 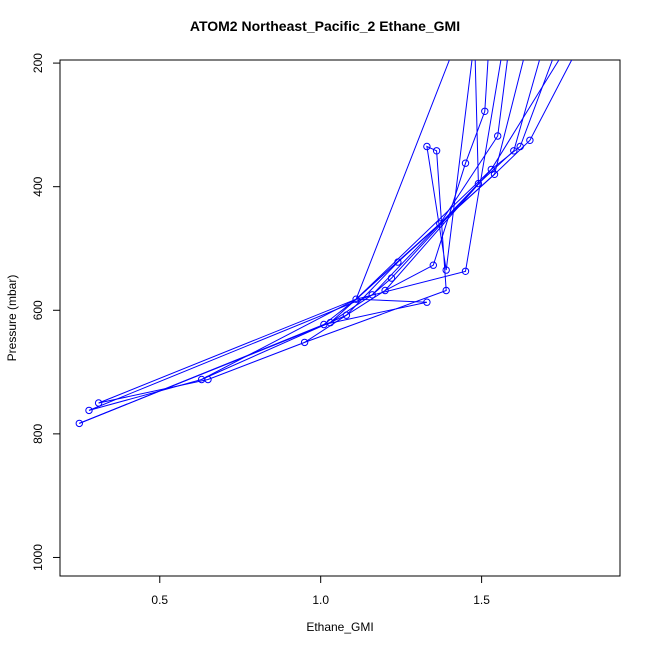 I want to click on y-tick-label: 600, so click(x=38, y=310).